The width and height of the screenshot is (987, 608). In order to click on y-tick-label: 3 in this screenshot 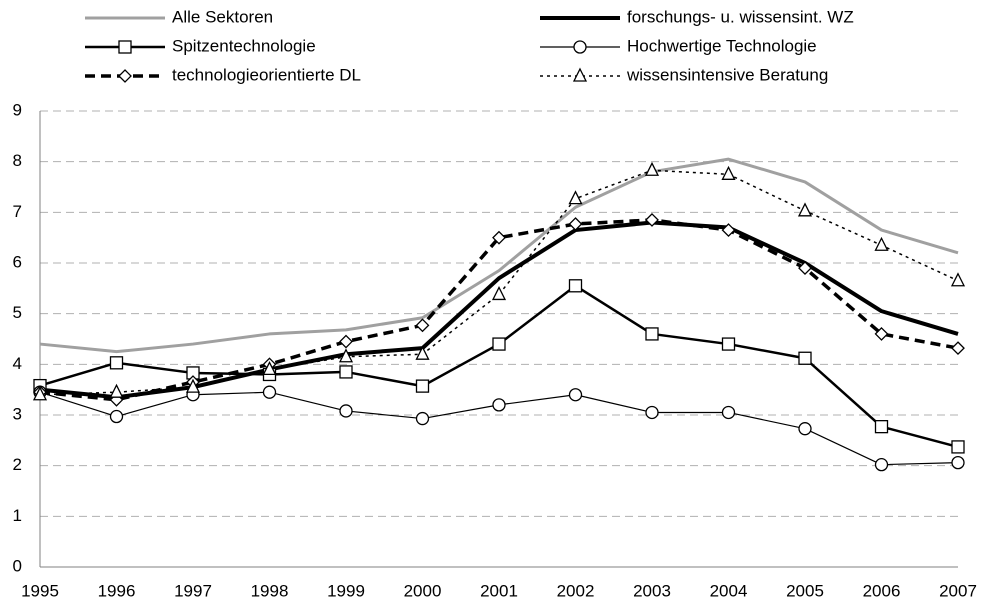, I will do `click(17, 413)`.